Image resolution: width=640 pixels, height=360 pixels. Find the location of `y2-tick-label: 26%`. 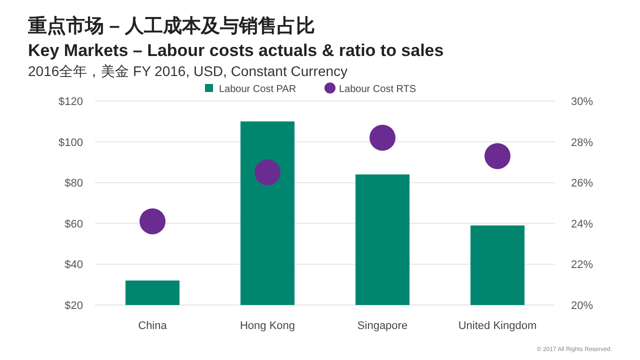

y2-tick-label: 26% is located at coordinates (582, 184).